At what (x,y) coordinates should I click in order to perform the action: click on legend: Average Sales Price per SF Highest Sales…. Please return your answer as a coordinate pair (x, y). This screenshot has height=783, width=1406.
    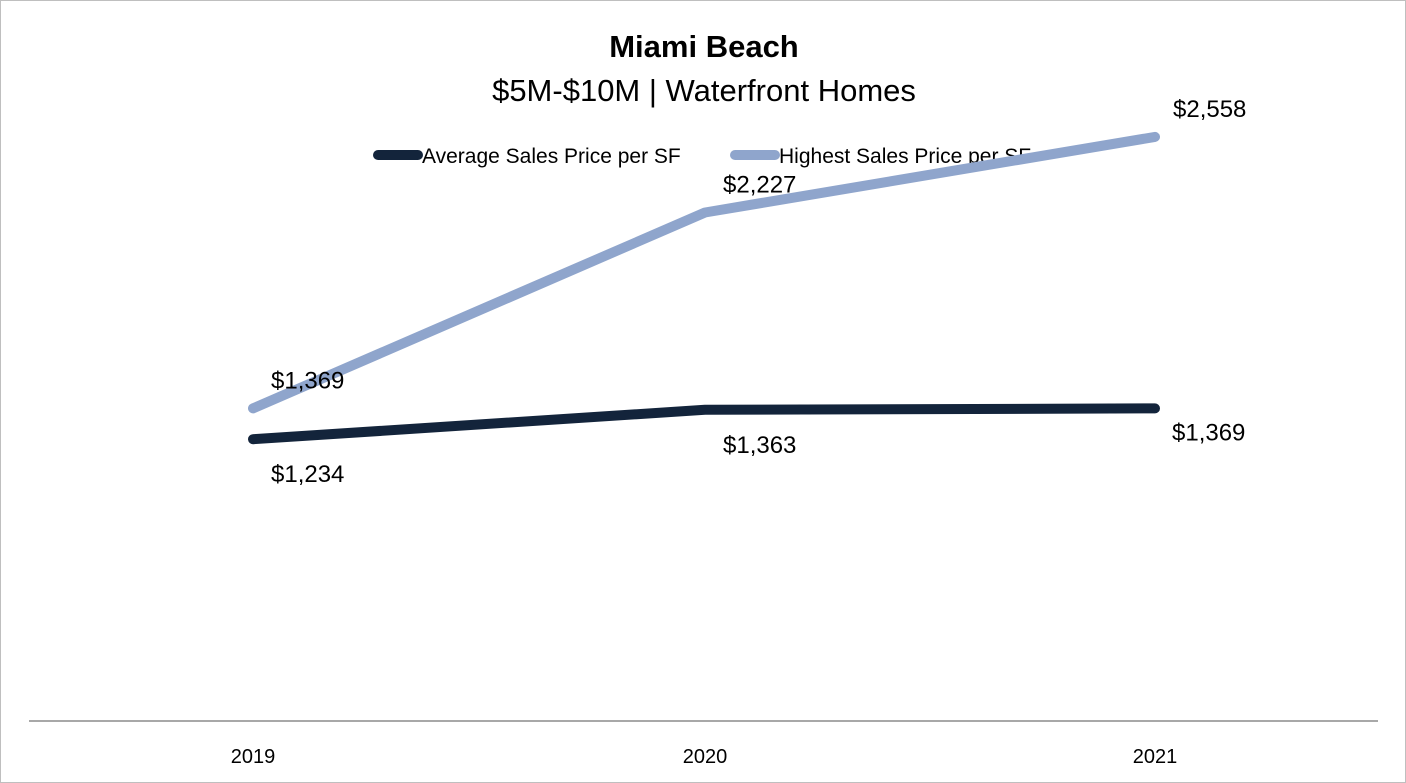
    Looking at the image, I should click on (702, 156).